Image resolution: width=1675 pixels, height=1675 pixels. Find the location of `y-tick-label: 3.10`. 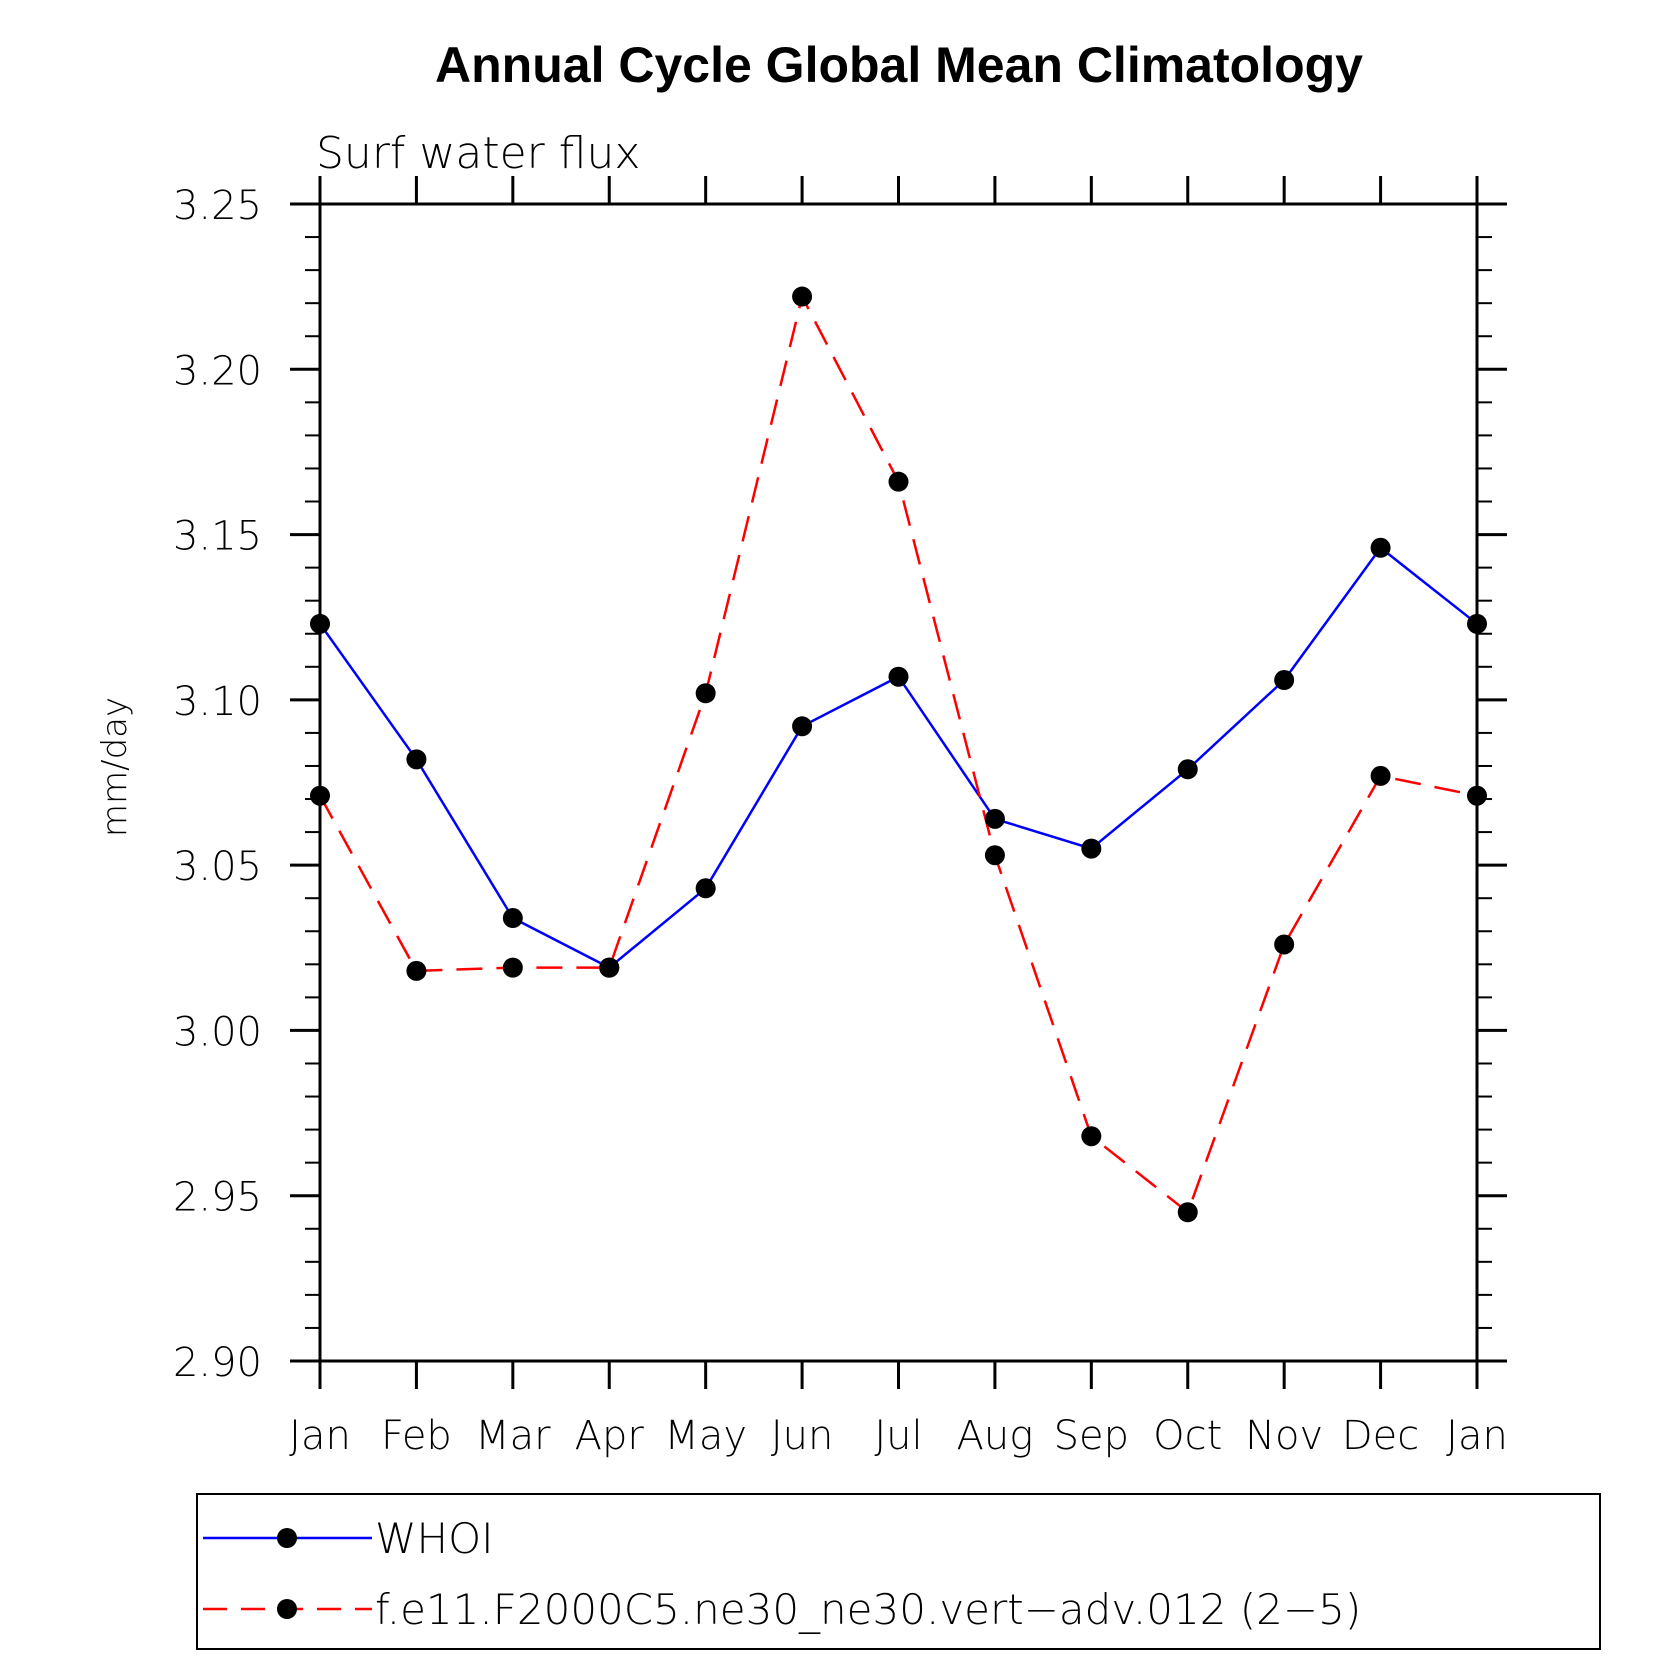

y-tick-label: 3.10 is located at coordinates (217, 702).